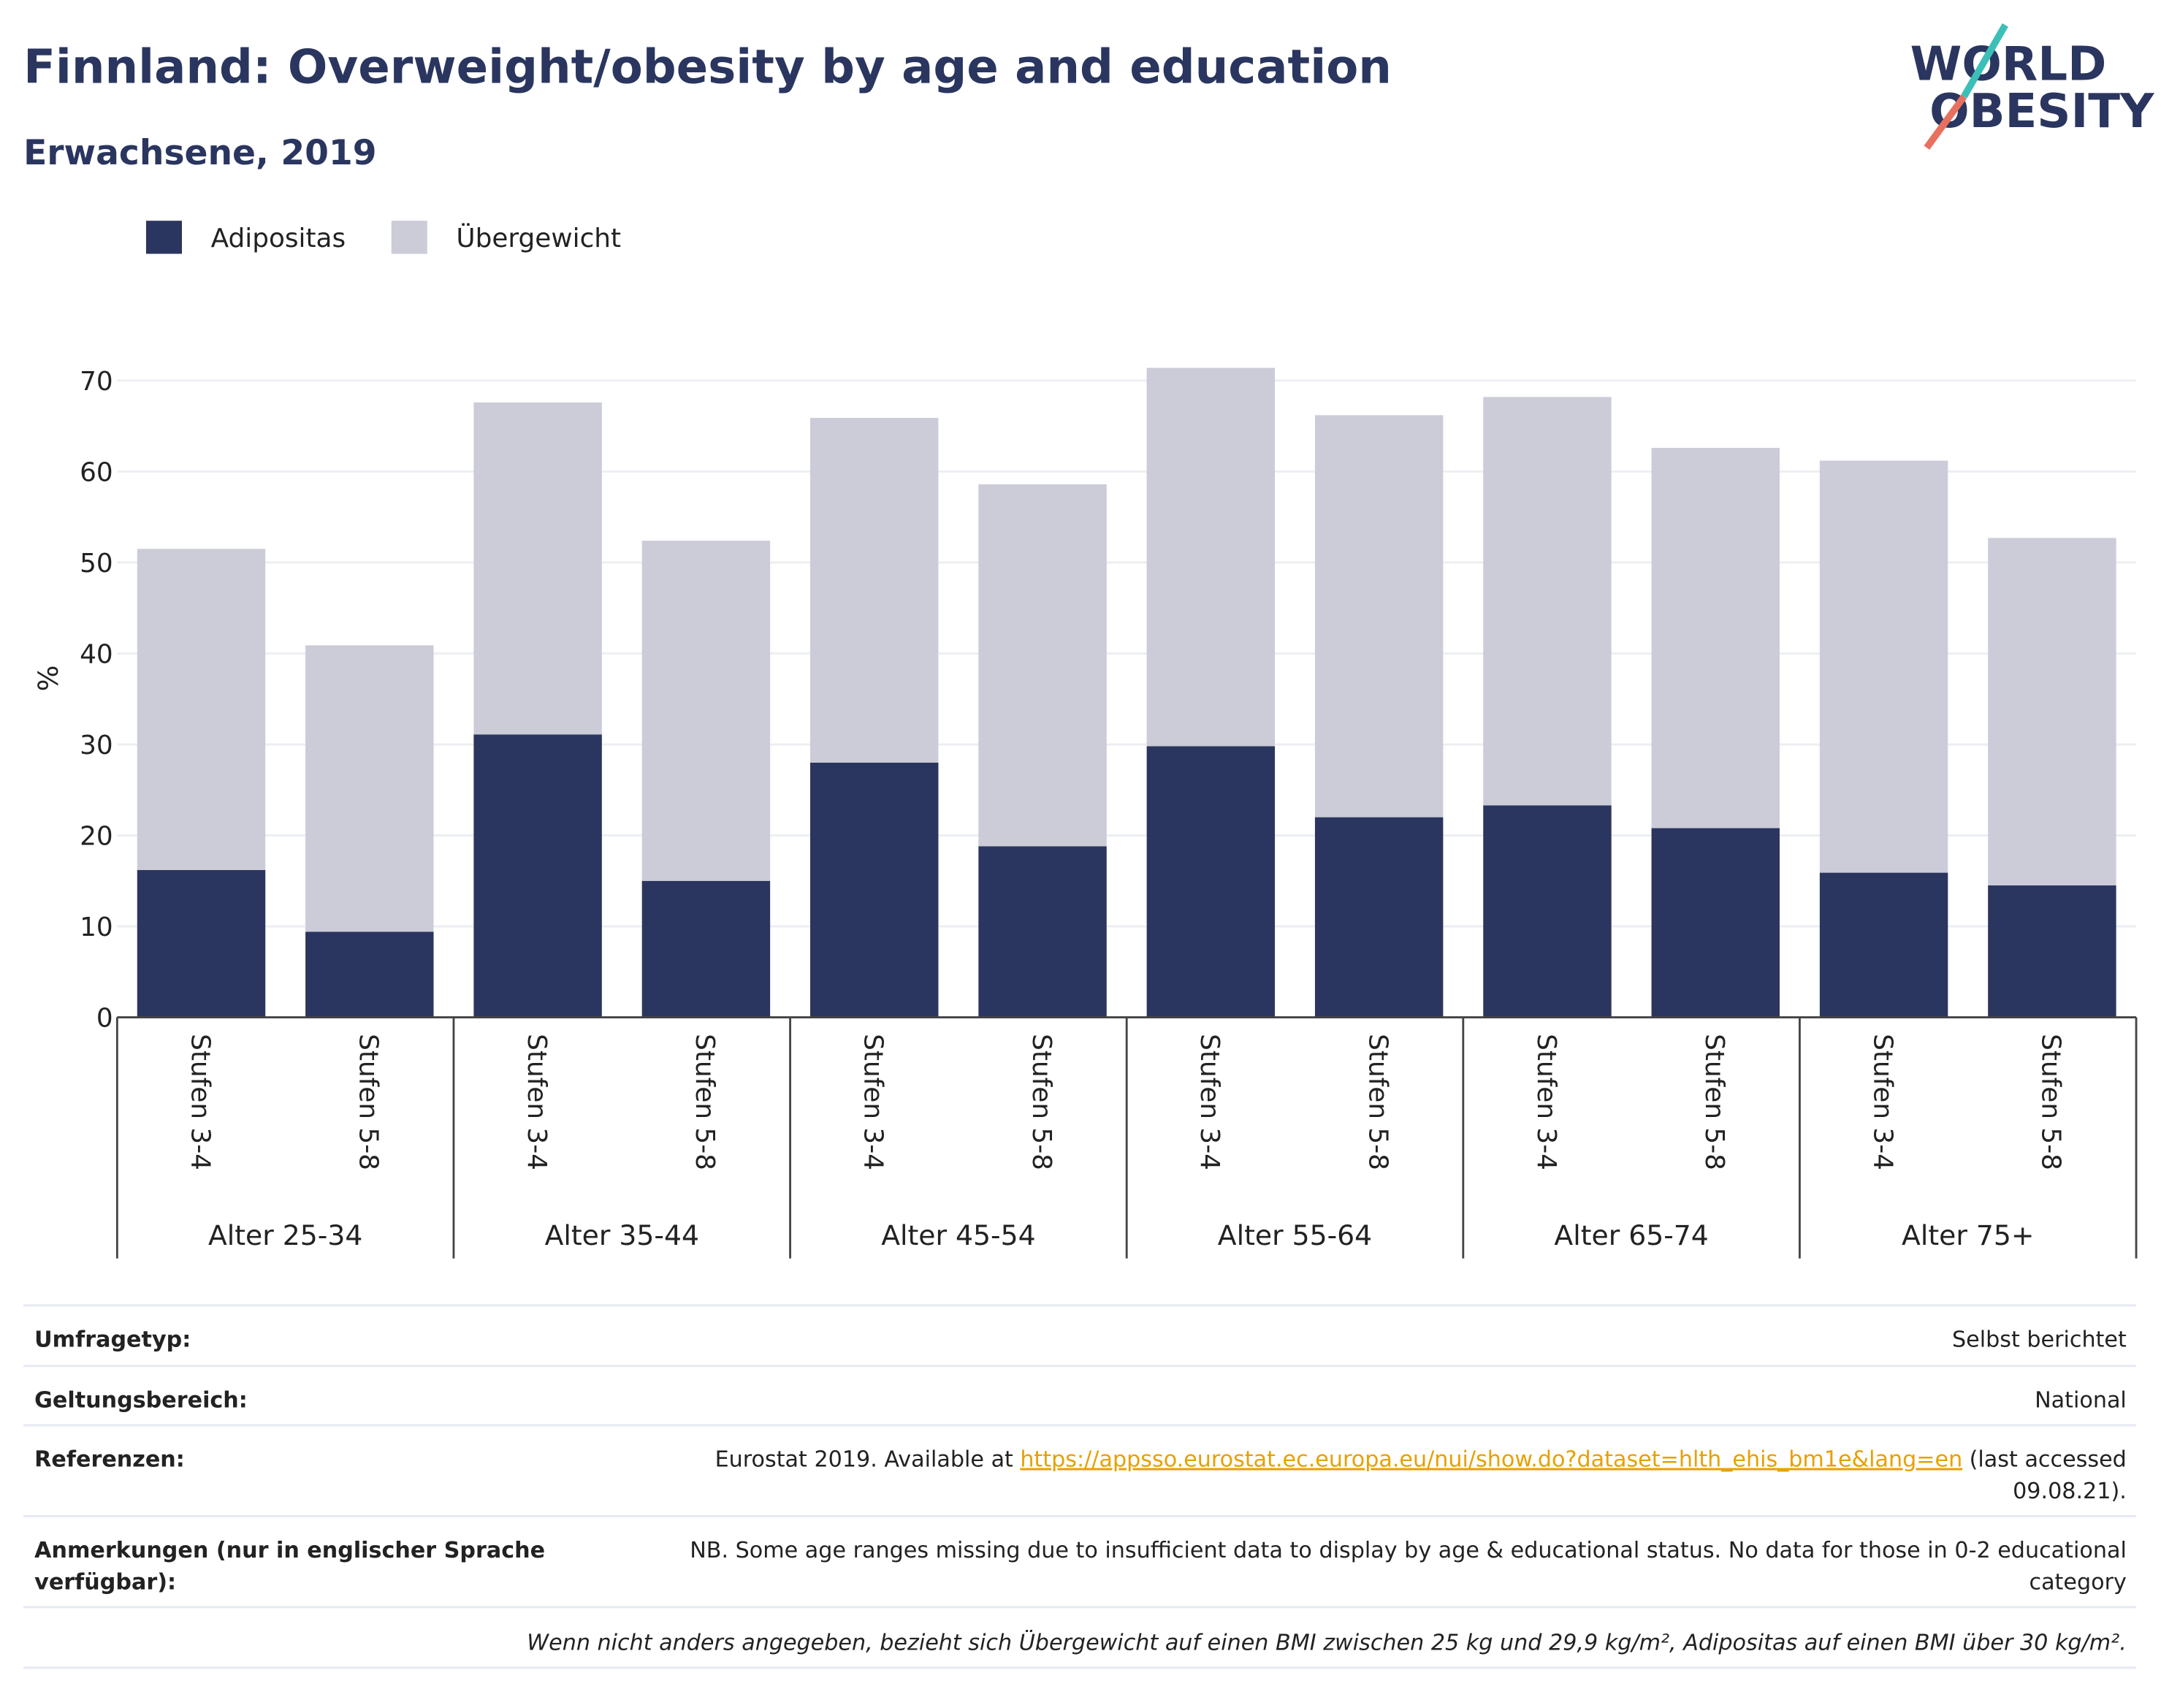  What do you see at coordinates (96, 473) in the screenshot?
I see `y-tick-label: 60` at bounding box center [96, 473].